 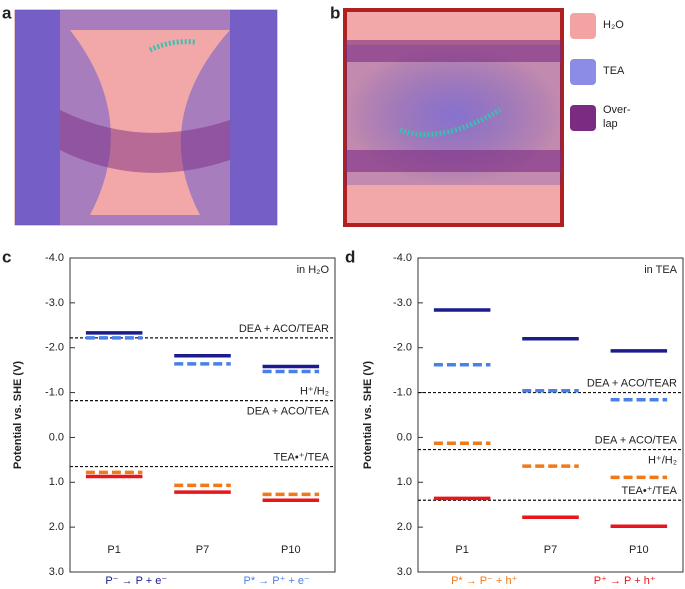 What do you see at coordinates (660, 270) in the screenshot?
I see `annotation: in TEA` at bounding box center [660, 270].